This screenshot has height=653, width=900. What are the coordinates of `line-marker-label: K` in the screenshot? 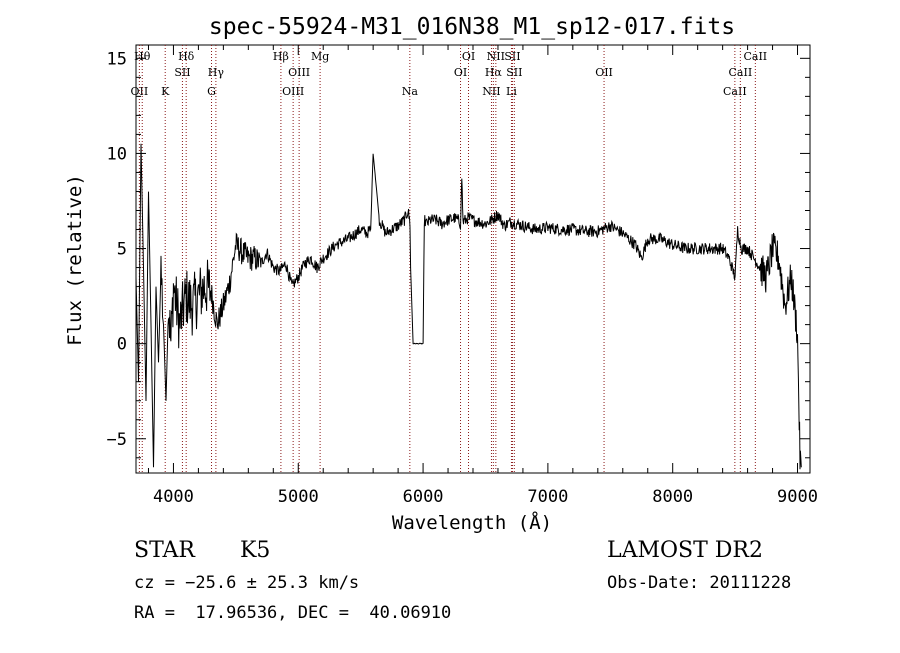 It's located at (165, 91).